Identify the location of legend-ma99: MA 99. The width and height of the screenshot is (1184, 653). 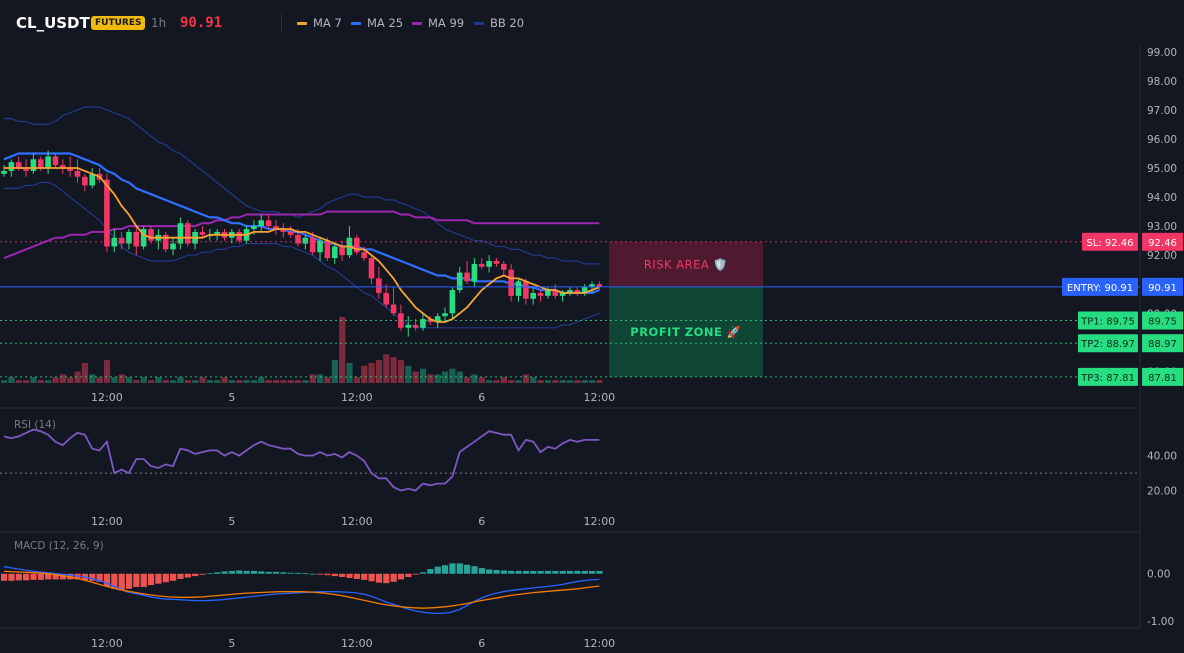
(438, 23).